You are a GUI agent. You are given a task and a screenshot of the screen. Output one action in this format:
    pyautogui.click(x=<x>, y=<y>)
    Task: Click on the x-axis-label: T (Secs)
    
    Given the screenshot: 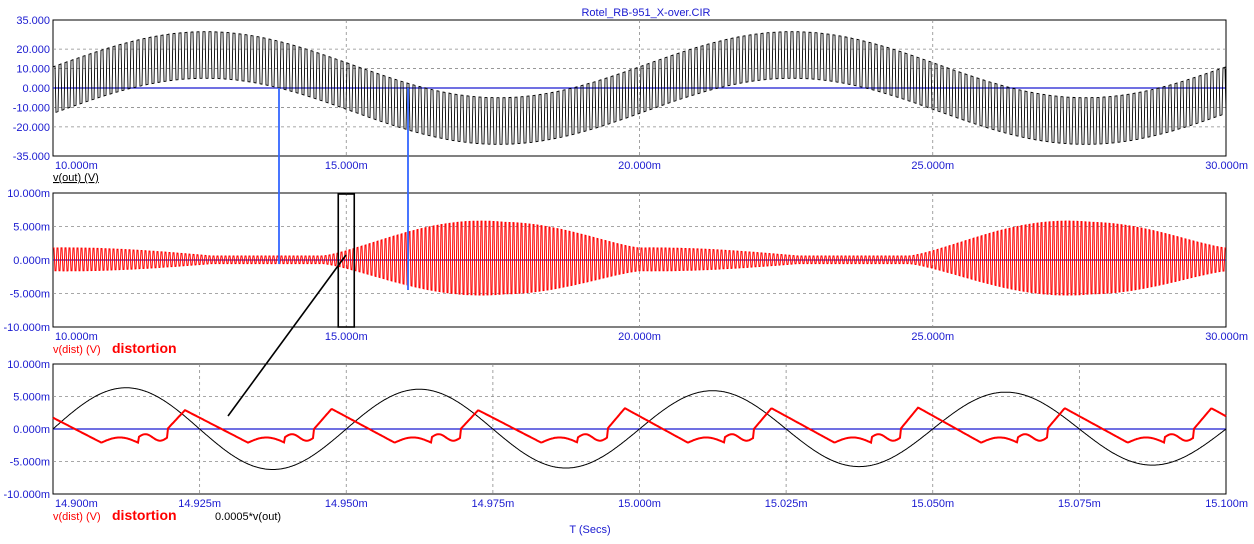 What is the action you would take?
    pyautogui.click(x=589, y=530)
    